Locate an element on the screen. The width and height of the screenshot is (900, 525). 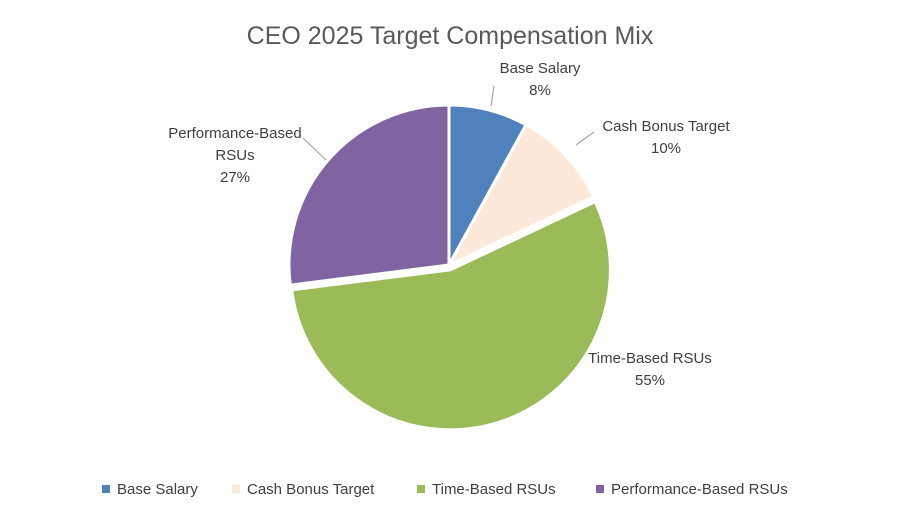
legend-label: Base Salary is located at coordinates (157, 489).